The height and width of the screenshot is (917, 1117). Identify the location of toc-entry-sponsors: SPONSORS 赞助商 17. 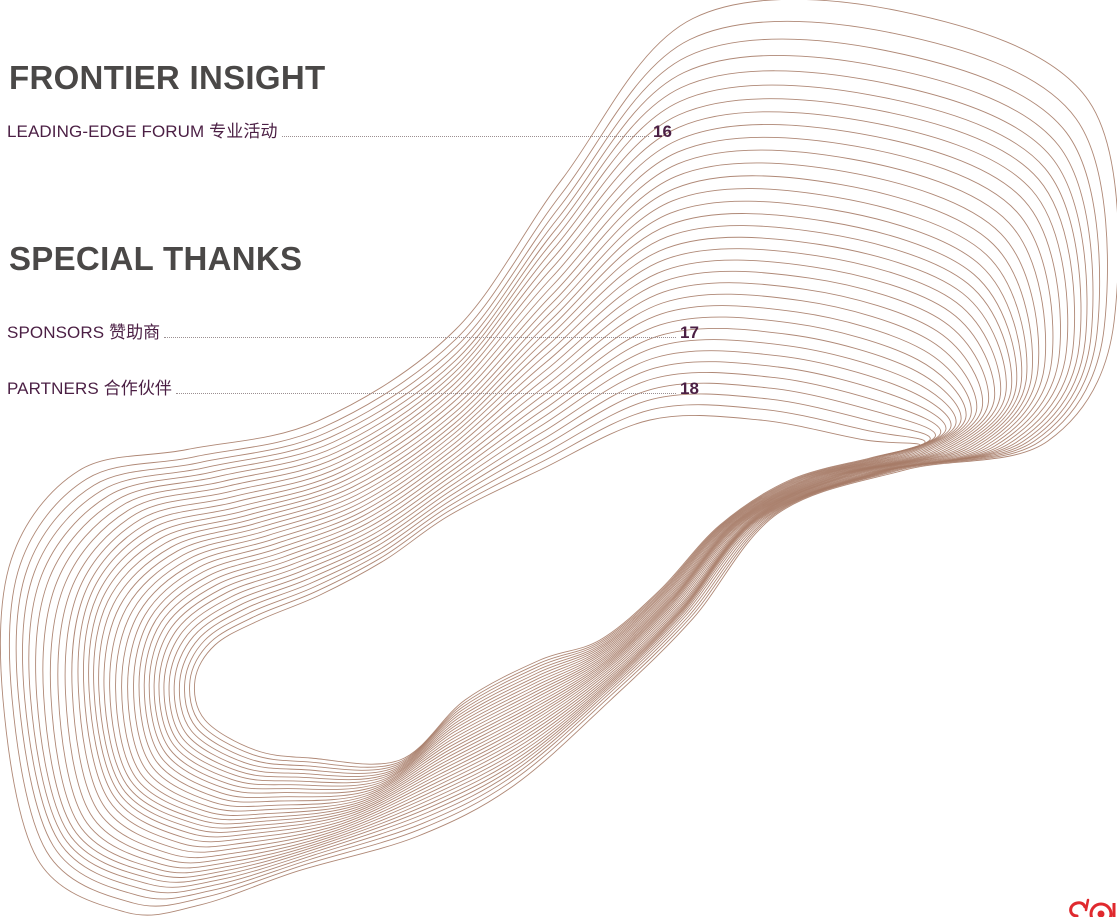
(356, 329).